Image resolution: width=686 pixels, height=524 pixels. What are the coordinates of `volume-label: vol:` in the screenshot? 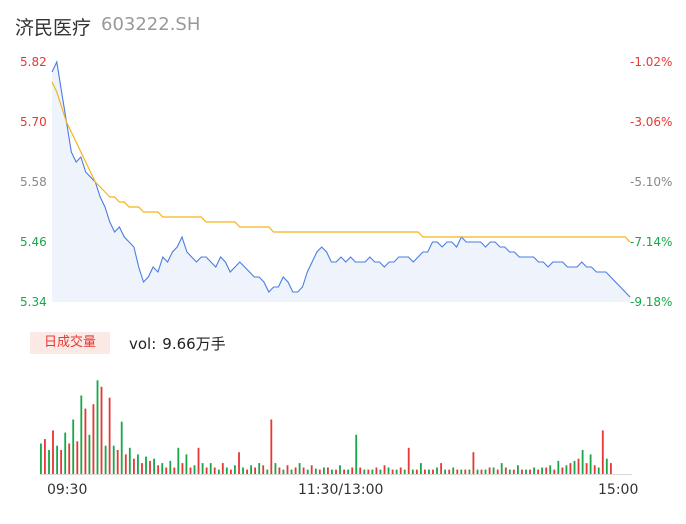 It's located at (143, 344).